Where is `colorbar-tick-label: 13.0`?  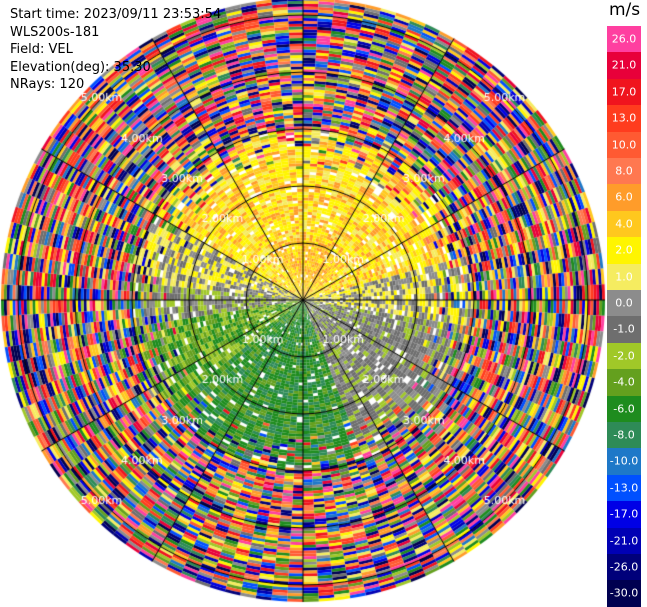 colorbar-tick-label: 13.0 is located at coordinates (624, 118).